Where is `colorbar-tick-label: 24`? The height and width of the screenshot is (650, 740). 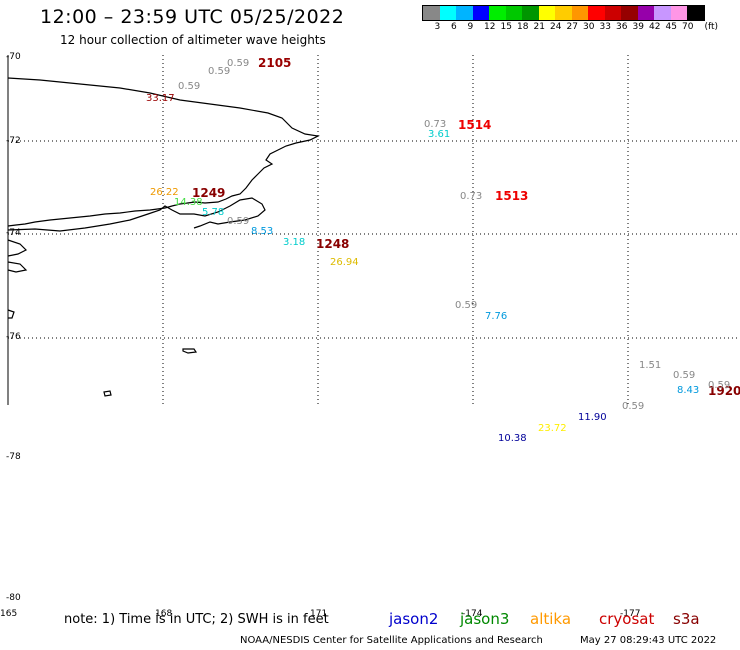 colorbar-tick-label: 24 is located at coordinates (556, 27).